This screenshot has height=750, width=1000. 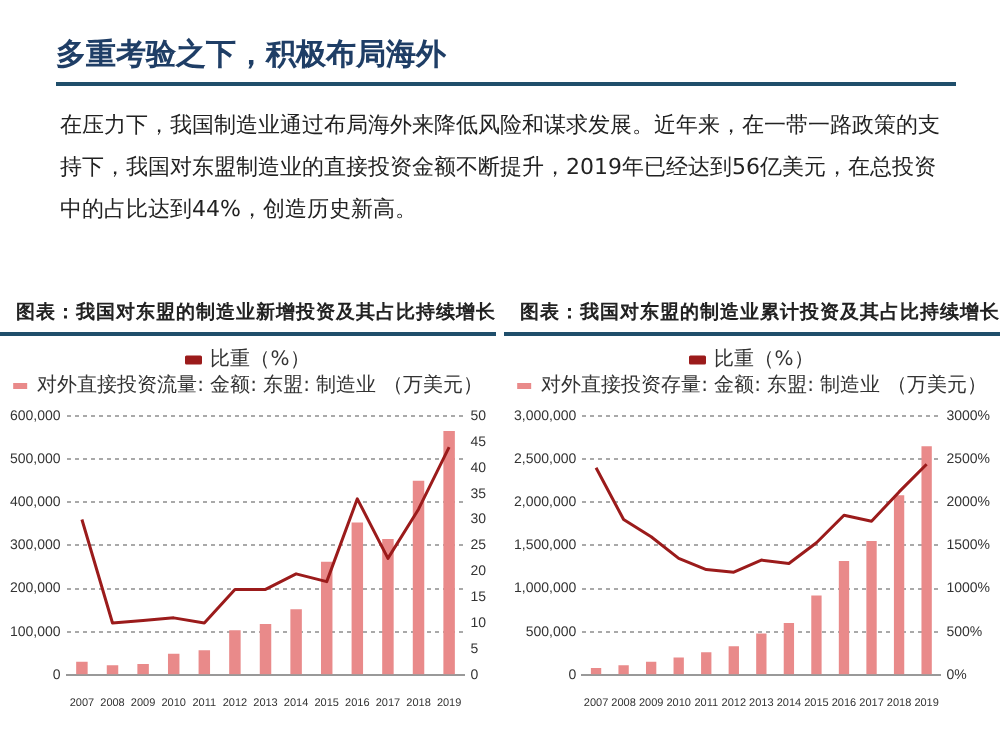 I want to click on legend-label: 对外直接投资流量: 金额: 东盟: 制造业 （万美元）, so click(x=260, y=385).